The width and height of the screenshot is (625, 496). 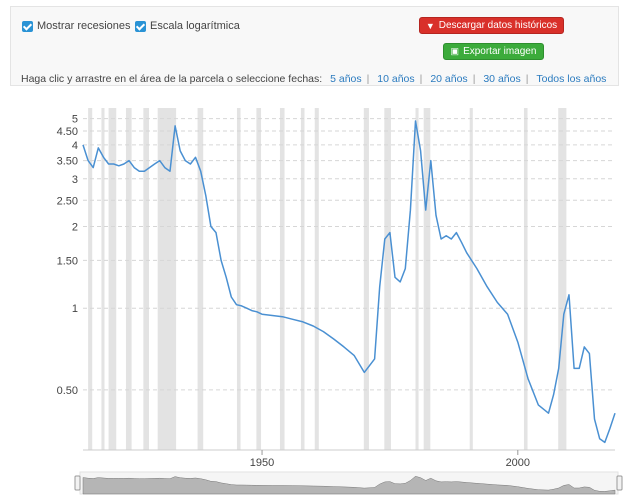 I want to click on download-icon: ▼, so click(x=430, y=25).